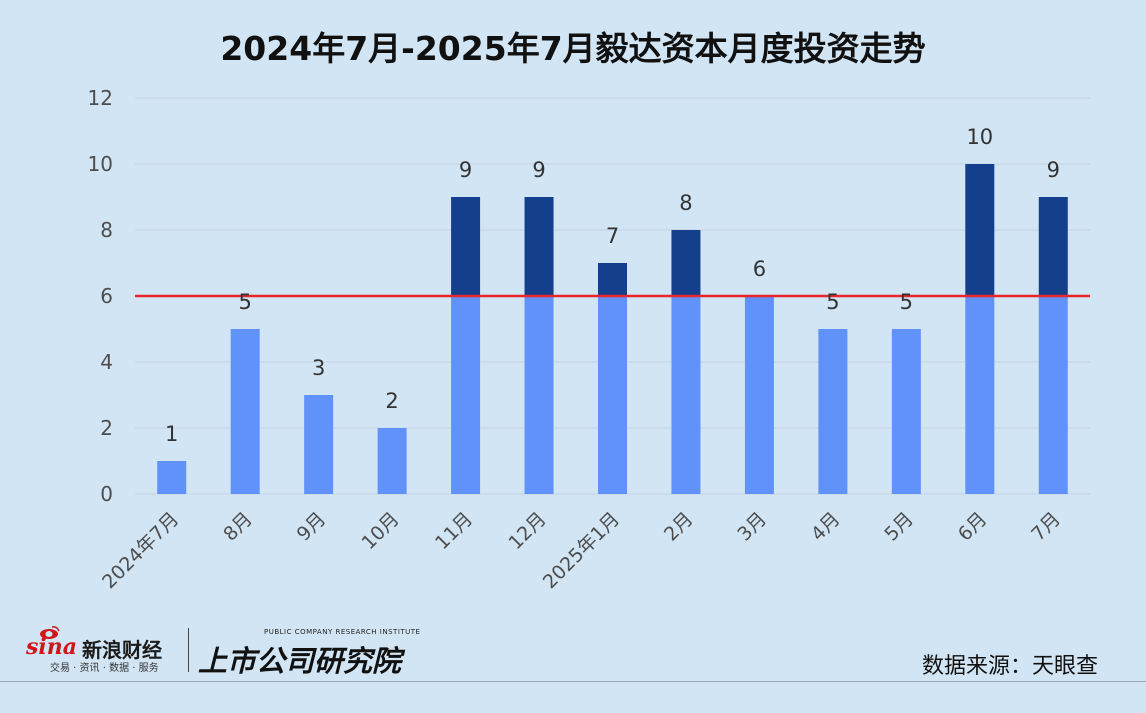 The width and height of the screenshot is (1146, 713). I want to click on data-label: 10, so click(979, 137).